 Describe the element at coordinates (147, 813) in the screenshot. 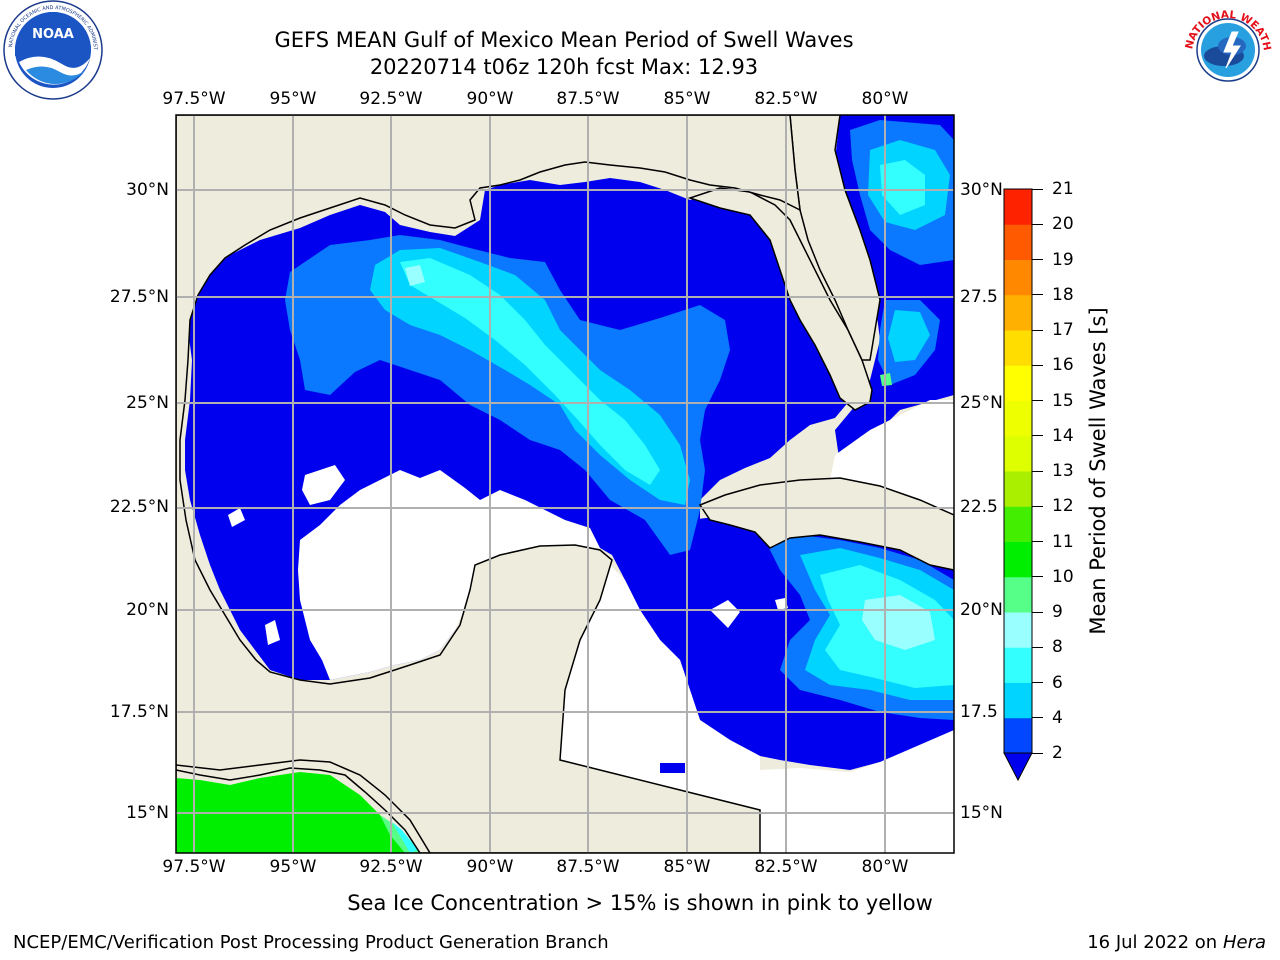

I see `lat-label-left: 15°N` at that location.